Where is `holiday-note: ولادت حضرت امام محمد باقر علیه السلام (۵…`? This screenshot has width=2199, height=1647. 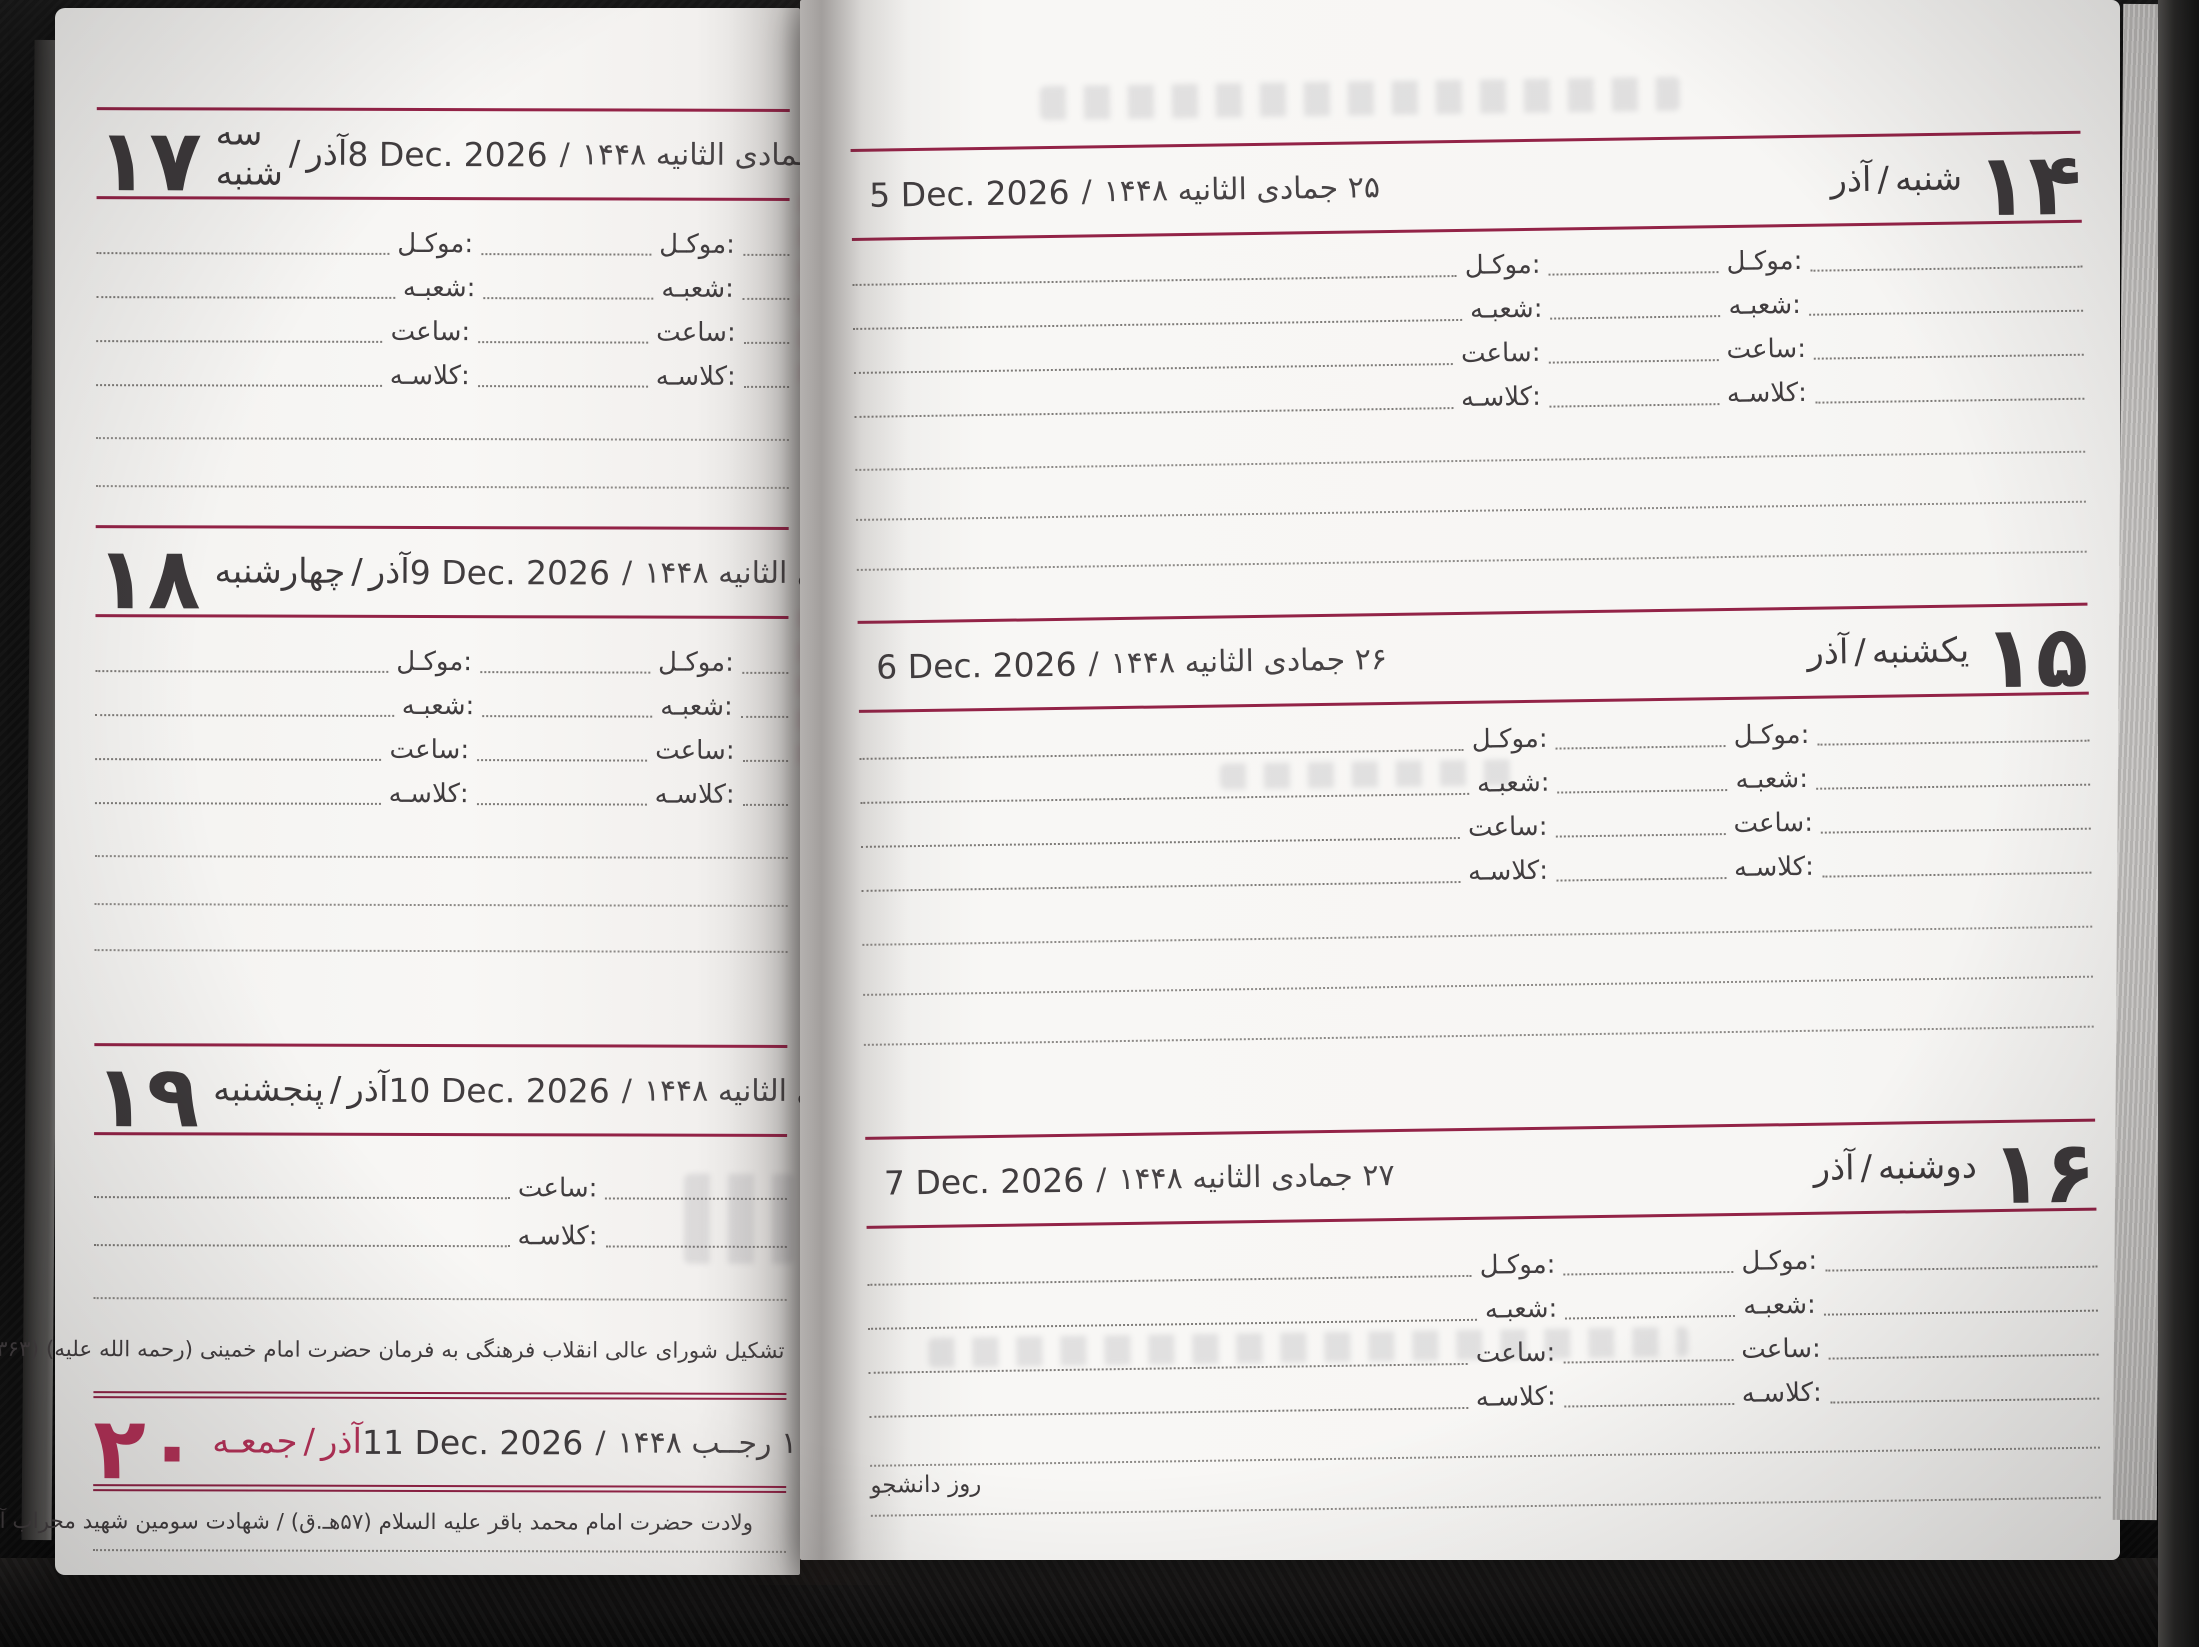
holiday-note: ولادت حضرت امام محمد باقر علیه السلام (۵… is located at coordinates (377, 1522).